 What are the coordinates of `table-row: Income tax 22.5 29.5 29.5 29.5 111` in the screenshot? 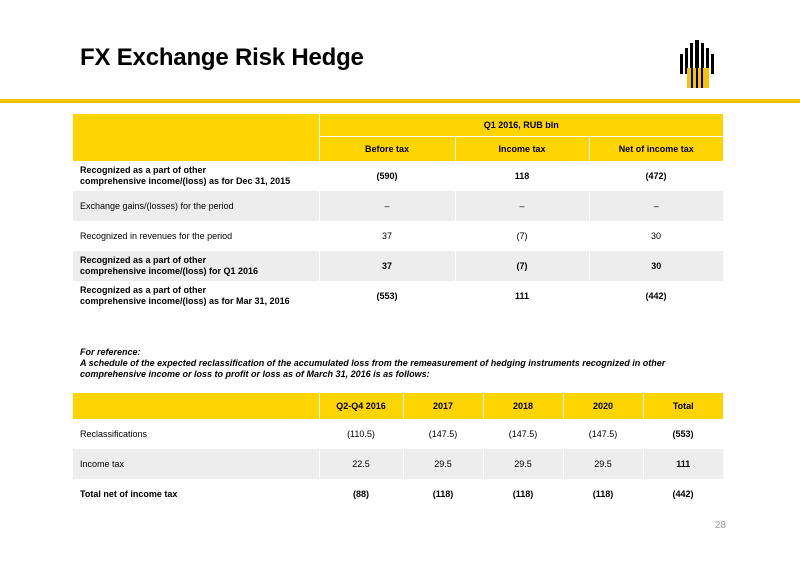 It's located at (398, 464).